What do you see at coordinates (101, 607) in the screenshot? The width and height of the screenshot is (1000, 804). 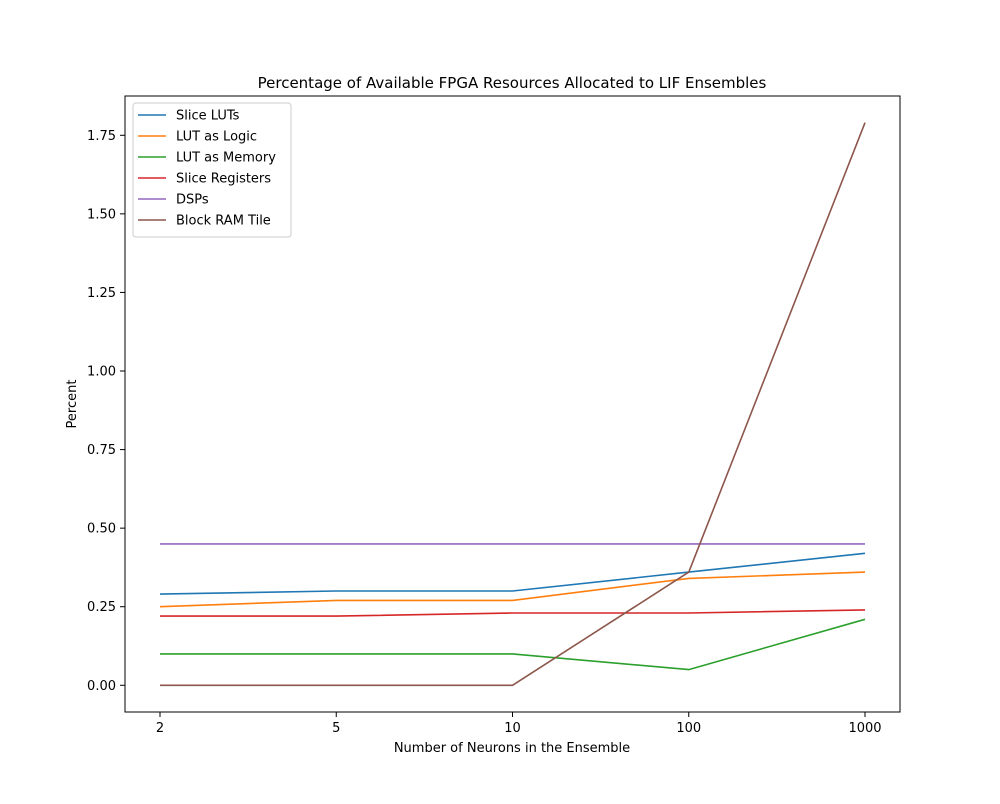 I see `y-tick-label: 0.25` at bounding box center [101, 607].